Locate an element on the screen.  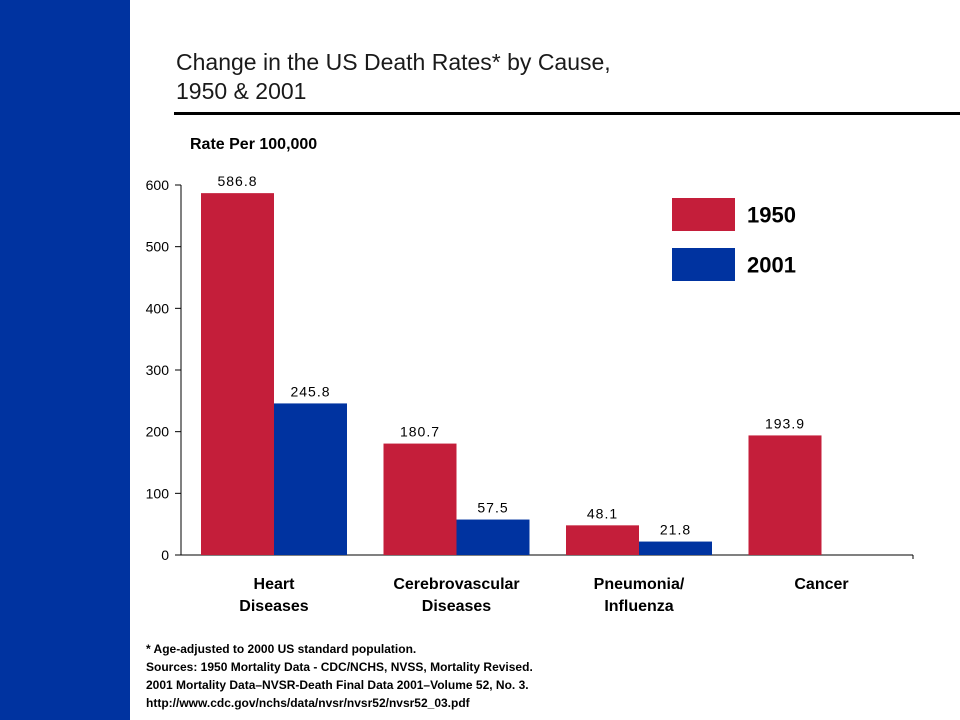
y-tick-label: 300 is located at coordinates (158, 370).